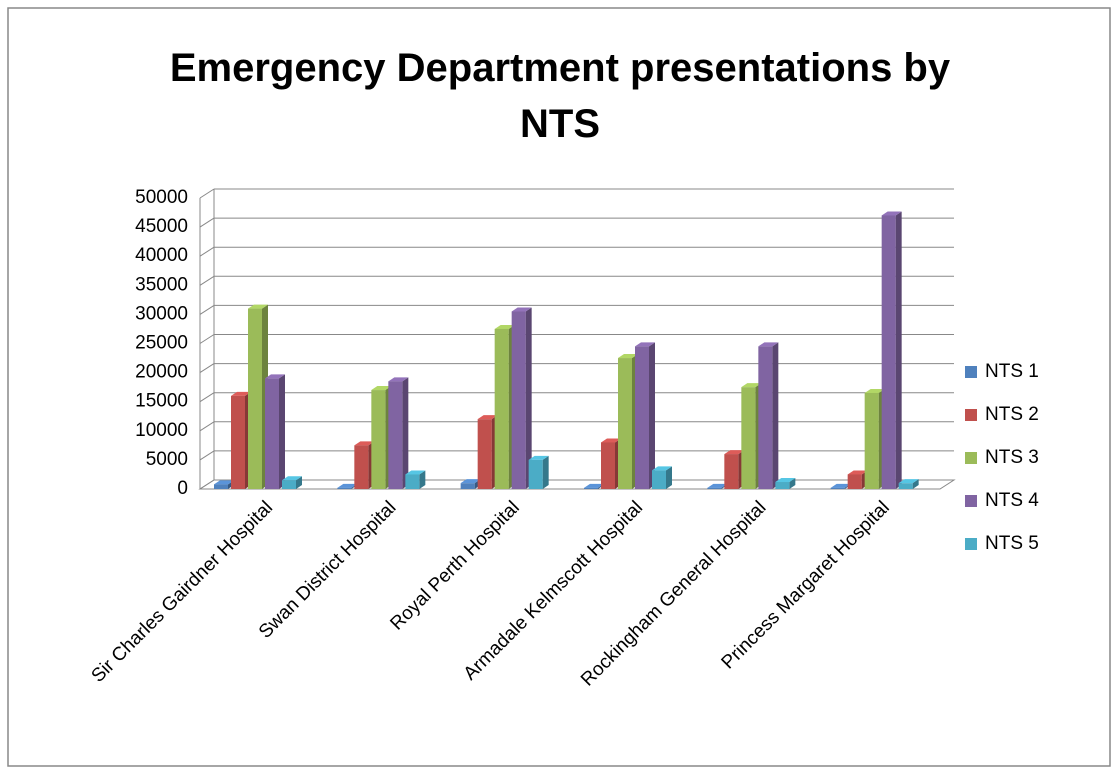 The width and height of the screenshot is (1120, 774). I want to click on legend-label: NTS 3, so click(1012, 457).